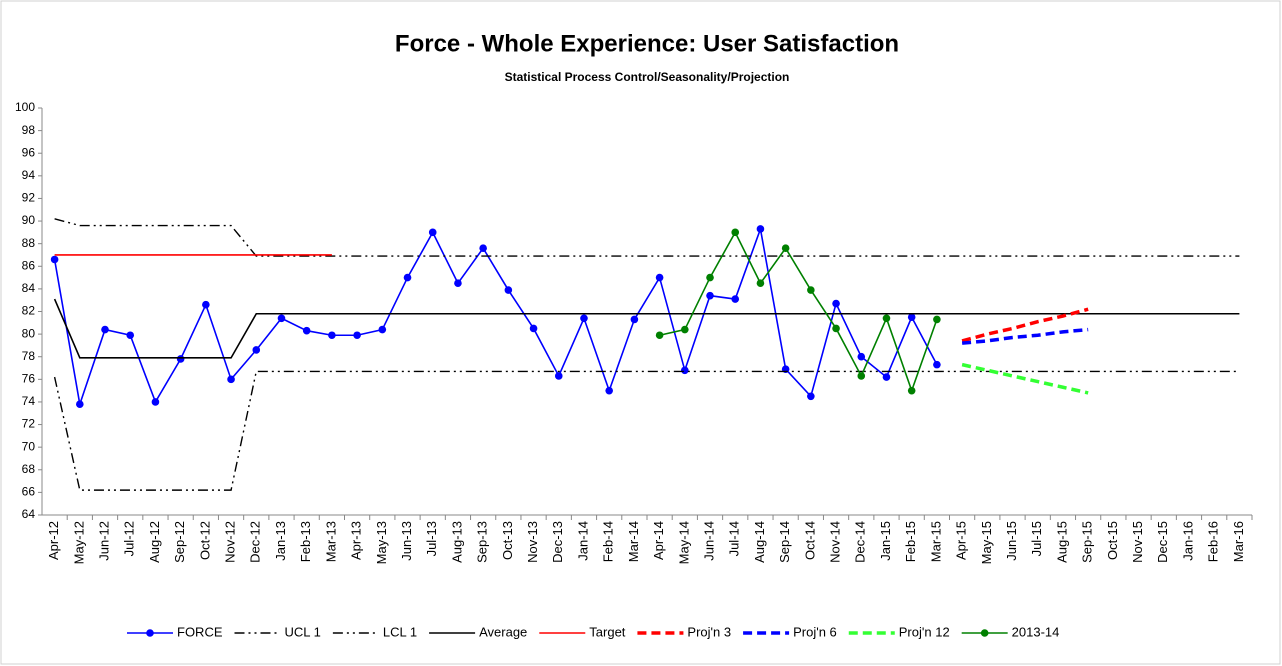 The height and width of the screenshot is (666, 1282). I want to click on x-tick-label: Feb-16, so click(1213, 541).